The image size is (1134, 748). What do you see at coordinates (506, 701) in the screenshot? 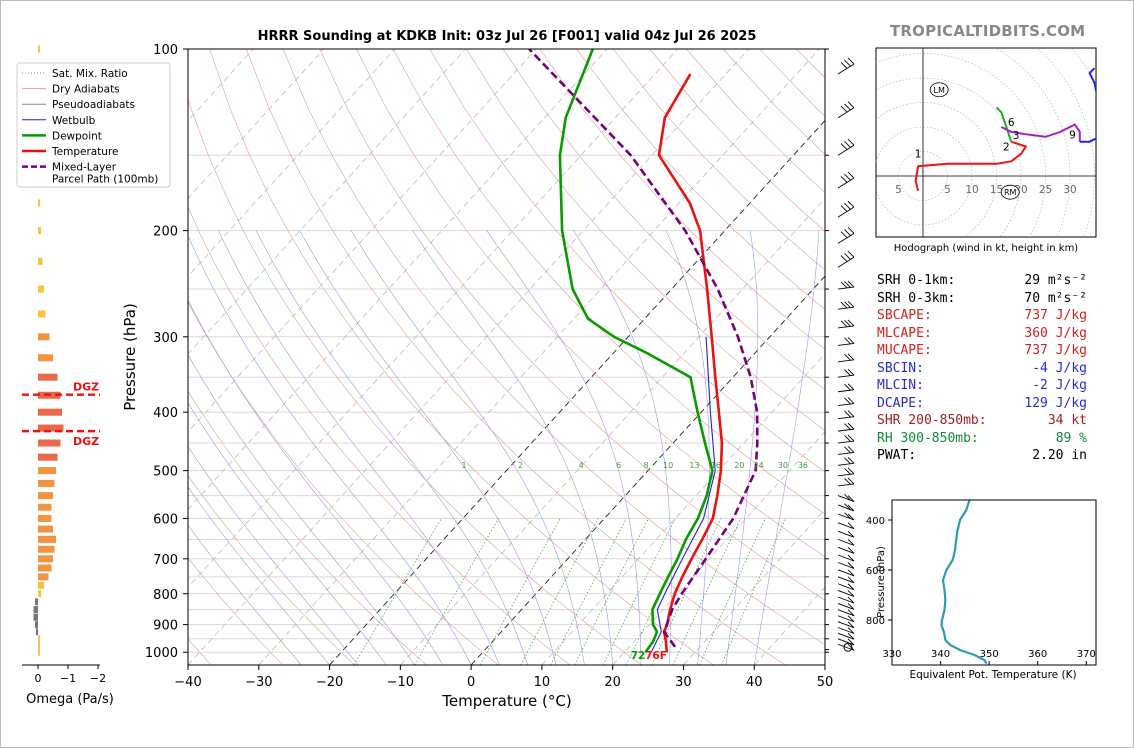
I see `skewt-xlabel: Temperature (°C)` at bounding box center [506, 701].